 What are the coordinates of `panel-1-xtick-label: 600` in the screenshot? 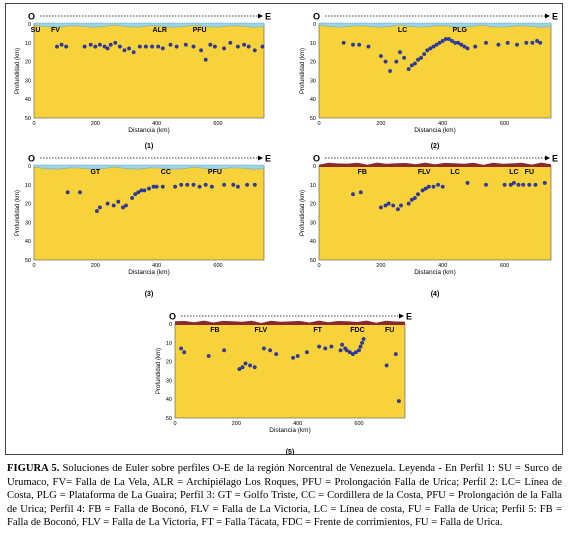 It's located at (217, 124).